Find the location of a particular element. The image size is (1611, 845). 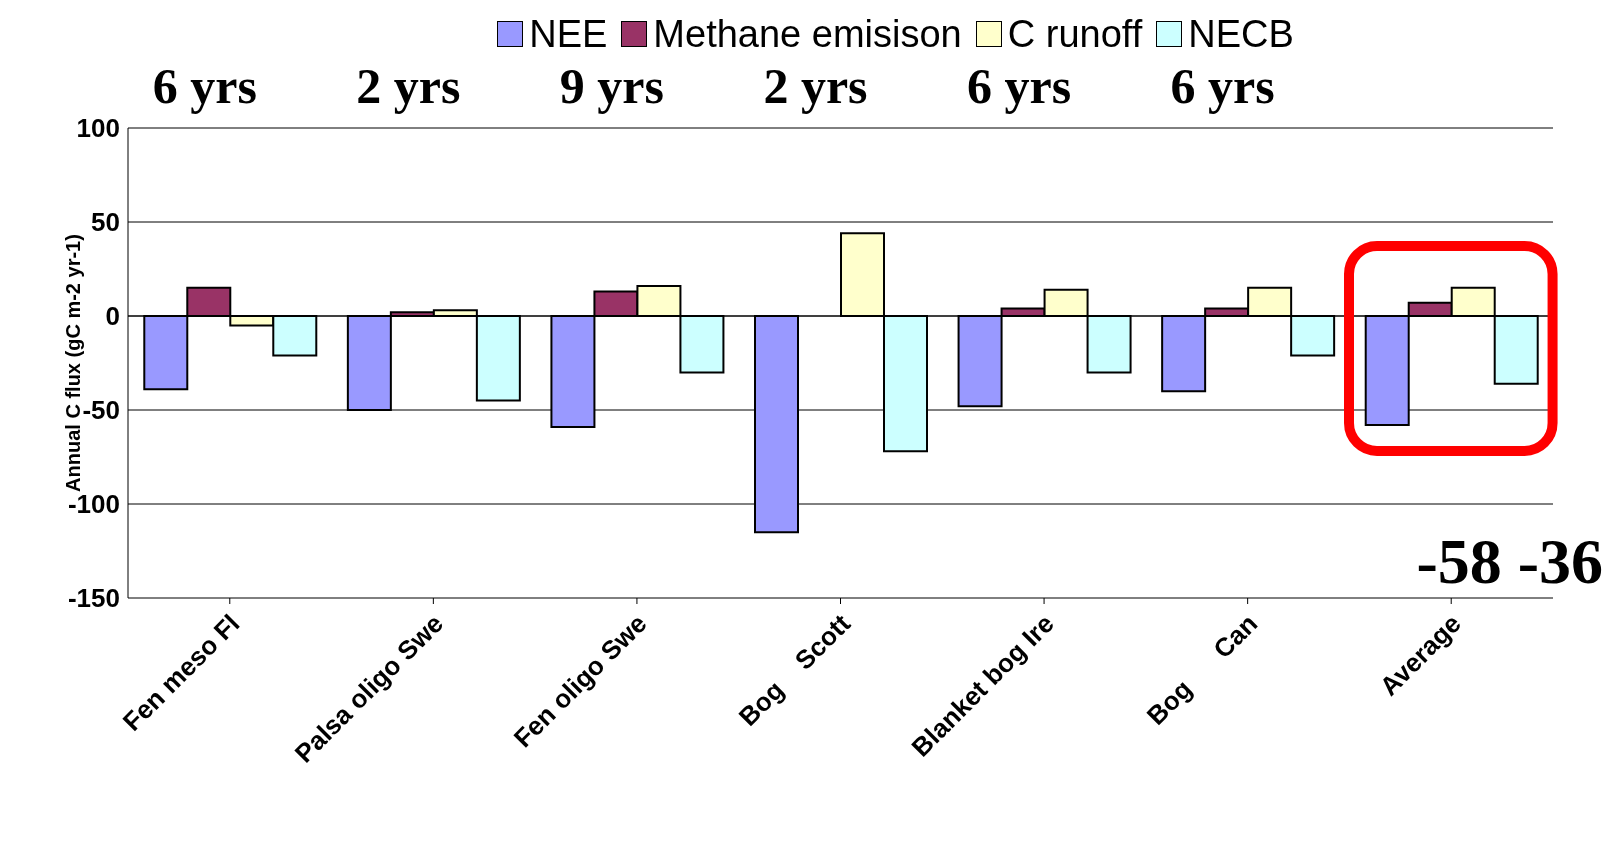

legend-label: NECB is located at coordinates (1241, 34).